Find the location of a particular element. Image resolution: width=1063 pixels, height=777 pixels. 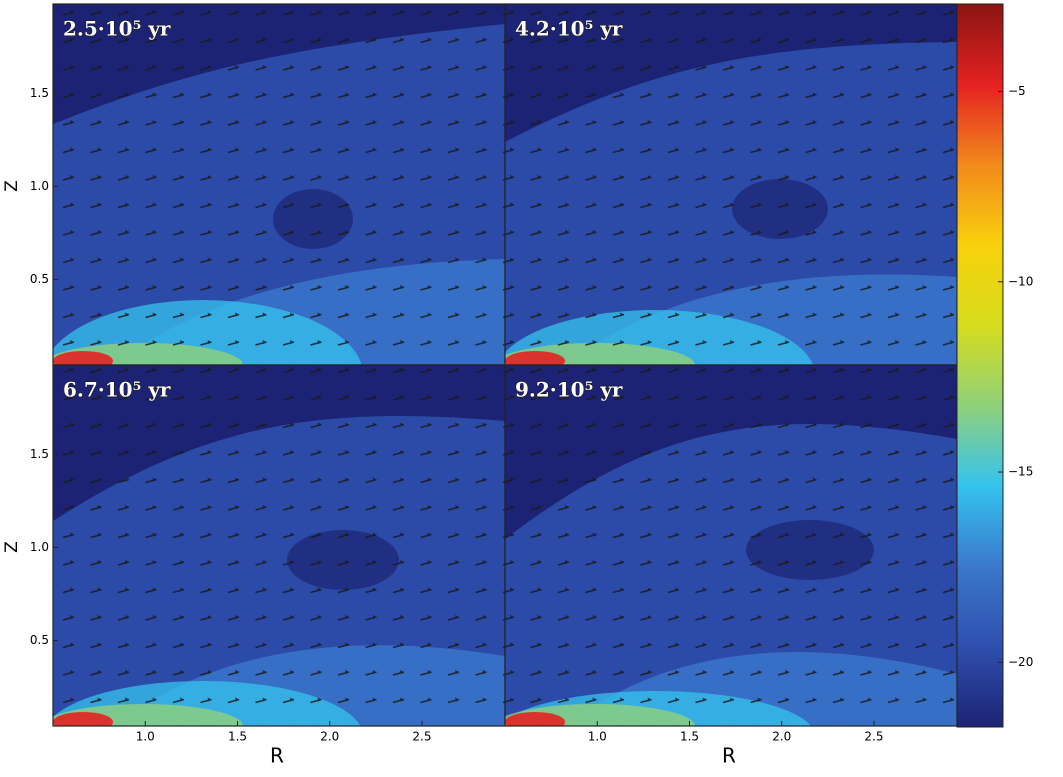

colorbar-tick-label: −15 is located at coordinates (1020, 472).